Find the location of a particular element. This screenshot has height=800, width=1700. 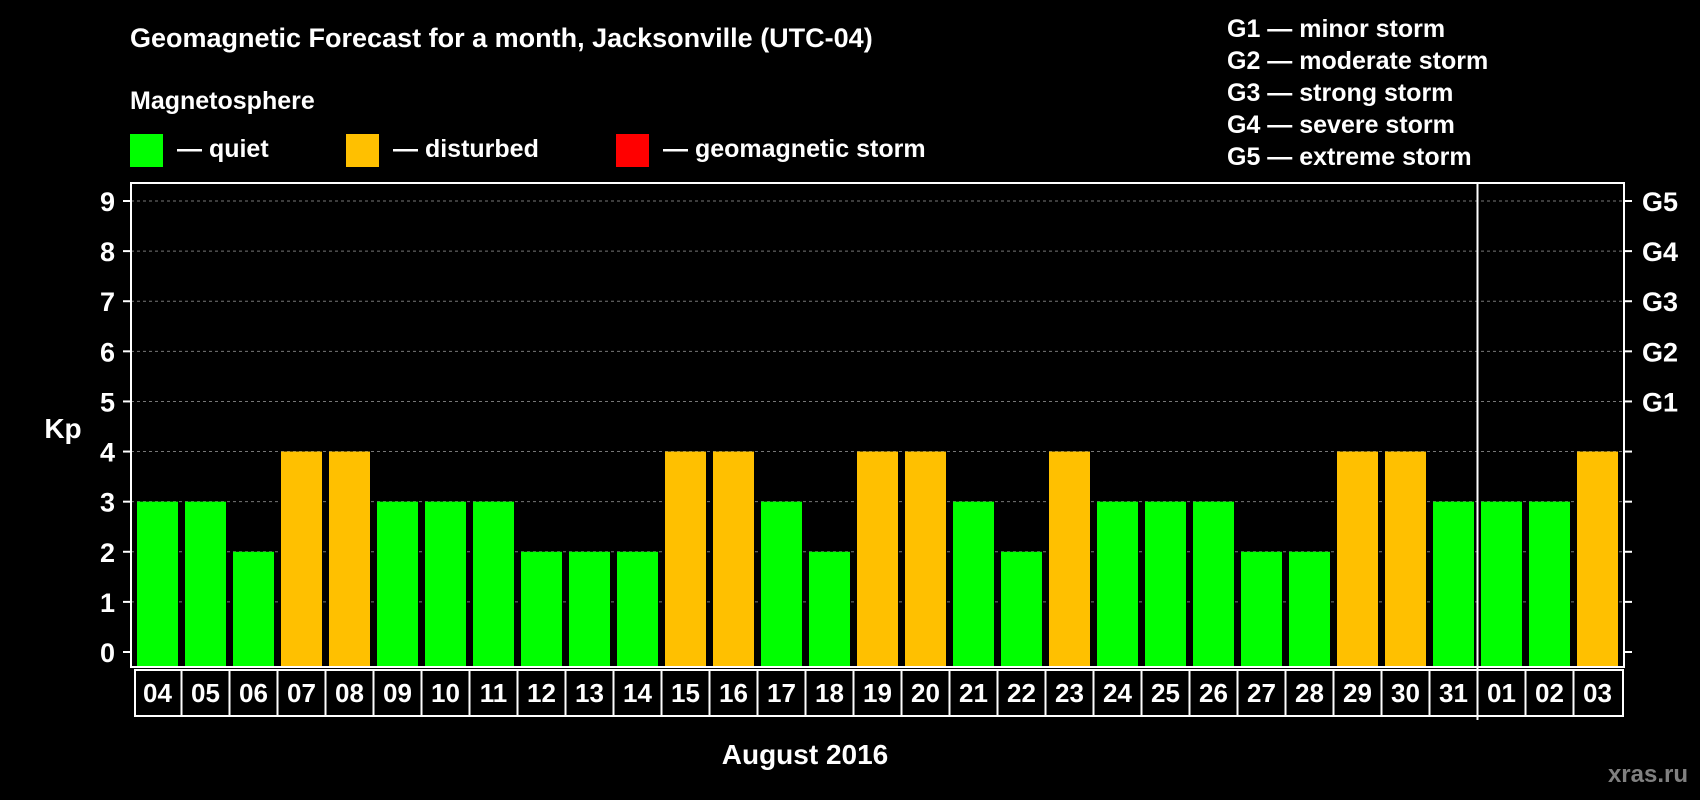

g-scale-label-G1: G1 is located at coordinates (1660, 402).